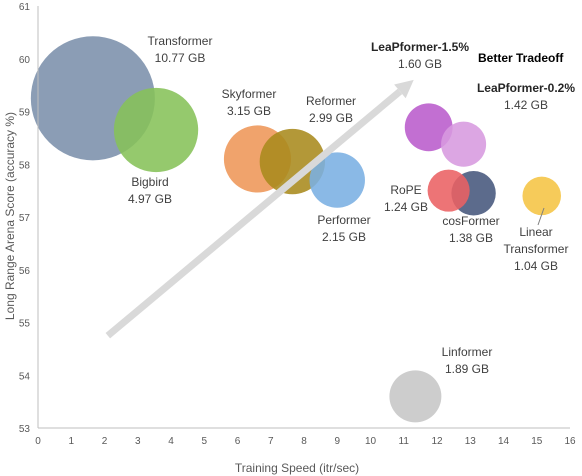 The height and width of the screenshot is (476, 582). What do you see at coordinates (180, 49) in the screenshot?
I see `bubble-label-transformer: Transformer 10.77 GB` at bounding box center [180, 49].